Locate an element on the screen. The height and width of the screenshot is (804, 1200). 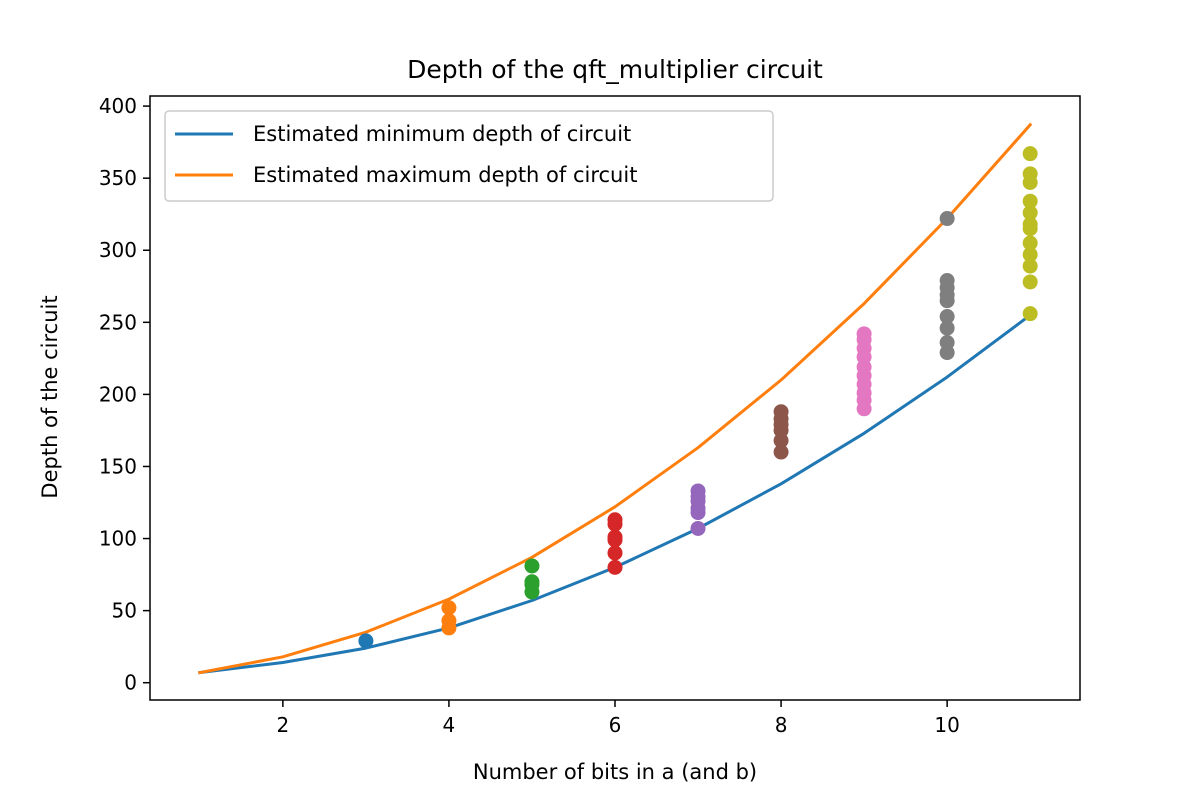
y-tick-label: 150 is located at coordinates (118, 466).